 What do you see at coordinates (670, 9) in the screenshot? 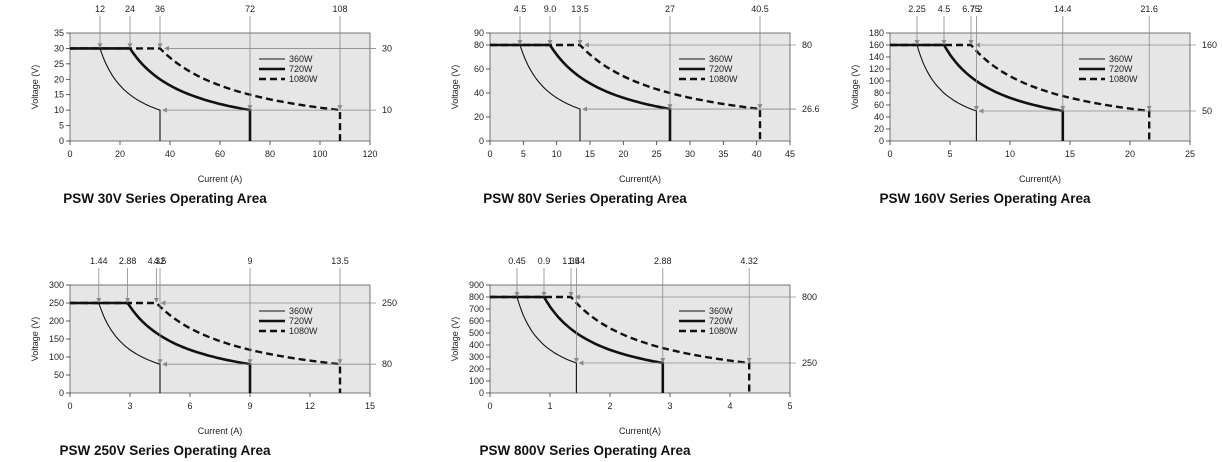
I see `top-marker-label: 27` at bounding box center [670, 9].